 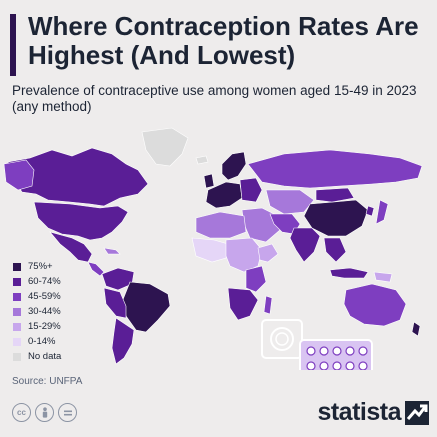 What do you see at coordinates (251, 190) in the screenshot?
I see `region-eastern-europe` at bounding box center [251, 190].